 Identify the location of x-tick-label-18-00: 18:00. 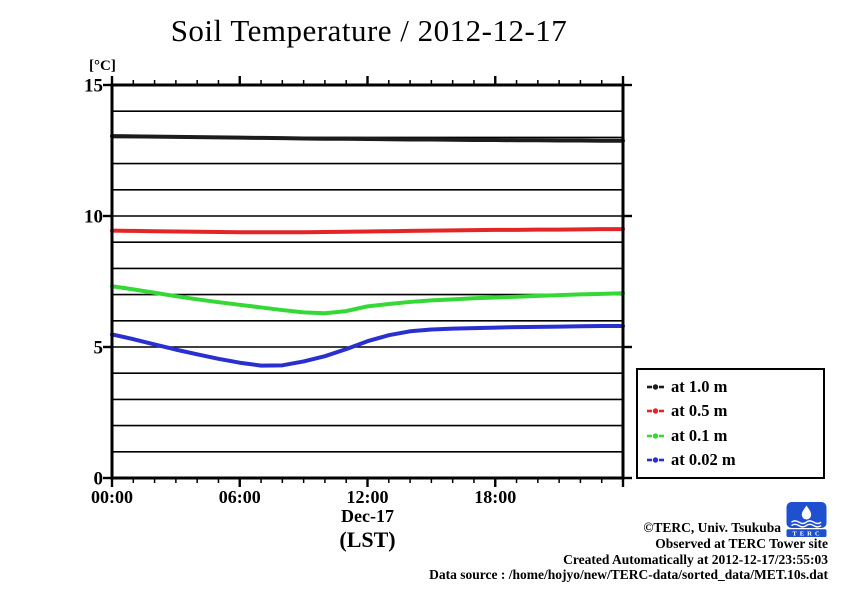
(495, 497).